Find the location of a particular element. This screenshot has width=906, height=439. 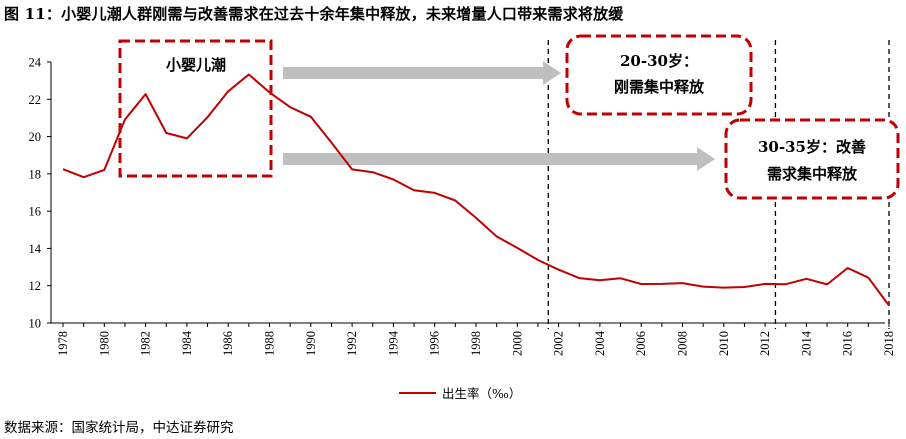

x-tick-label: 1994 is located at coordinates (393, 343).